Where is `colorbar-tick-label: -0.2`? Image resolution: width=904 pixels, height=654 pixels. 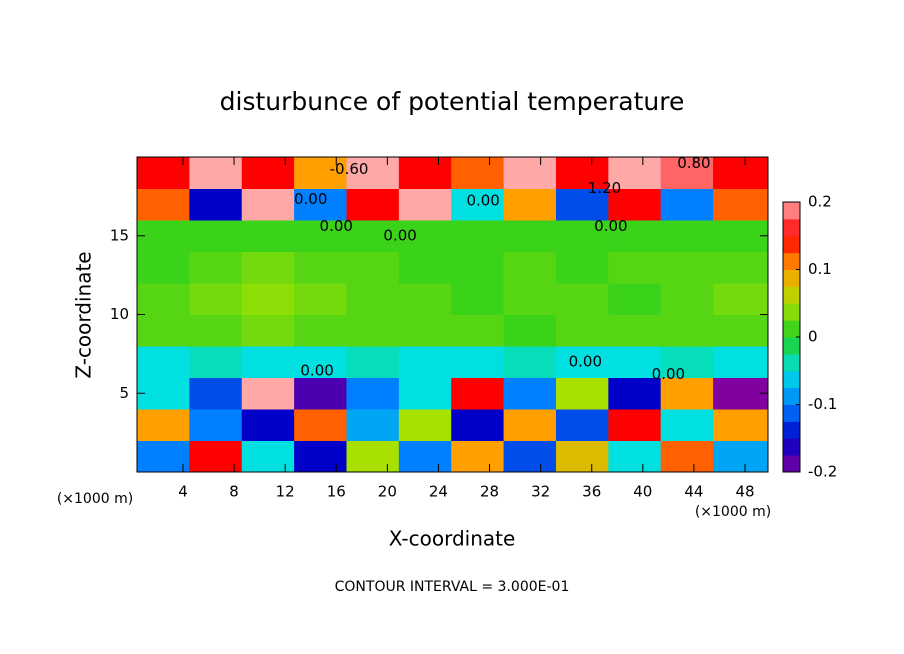
colorbar-tick-label: -0.2 is located at coordinates (822, 472).